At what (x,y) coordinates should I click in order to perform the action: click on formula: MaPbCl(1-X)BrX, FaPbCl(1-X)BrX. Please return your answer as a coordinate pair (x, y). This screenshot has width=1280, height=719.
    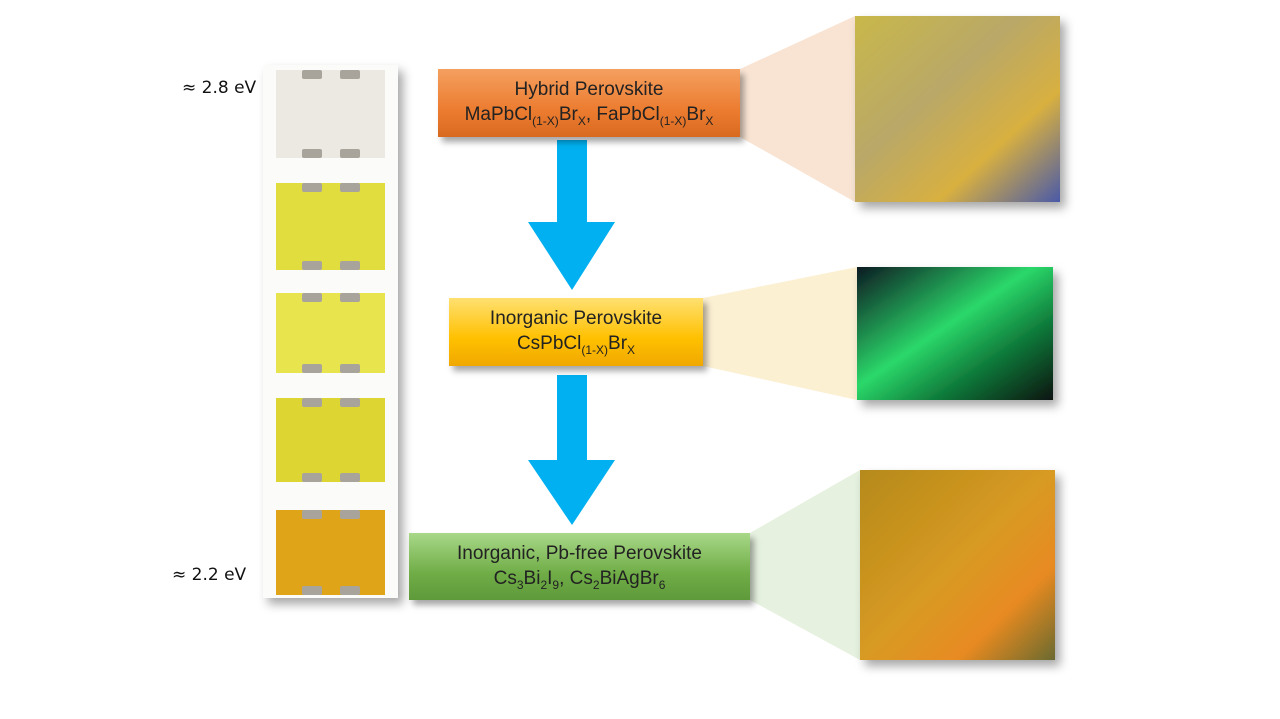
    Looking at the image, I should click on (589, 115).